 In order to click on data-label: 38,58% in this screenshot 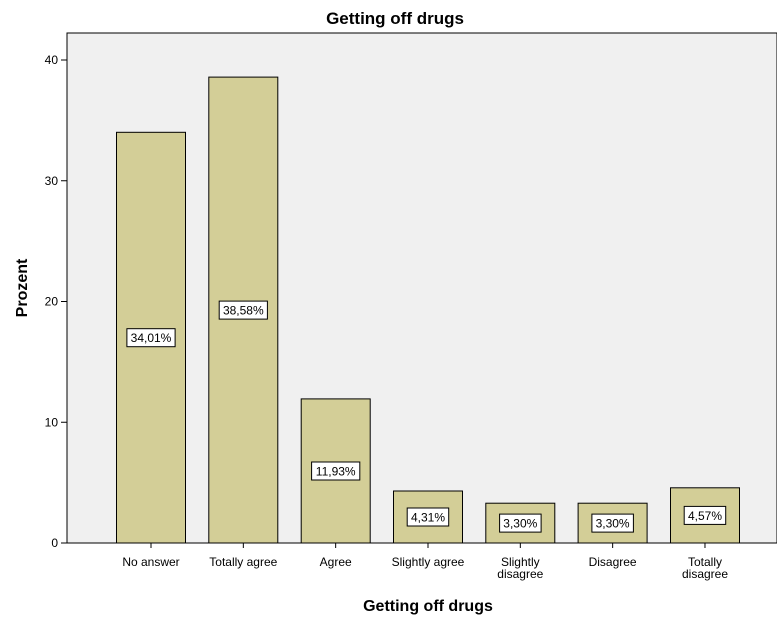, I will do `click(243, 311)`.